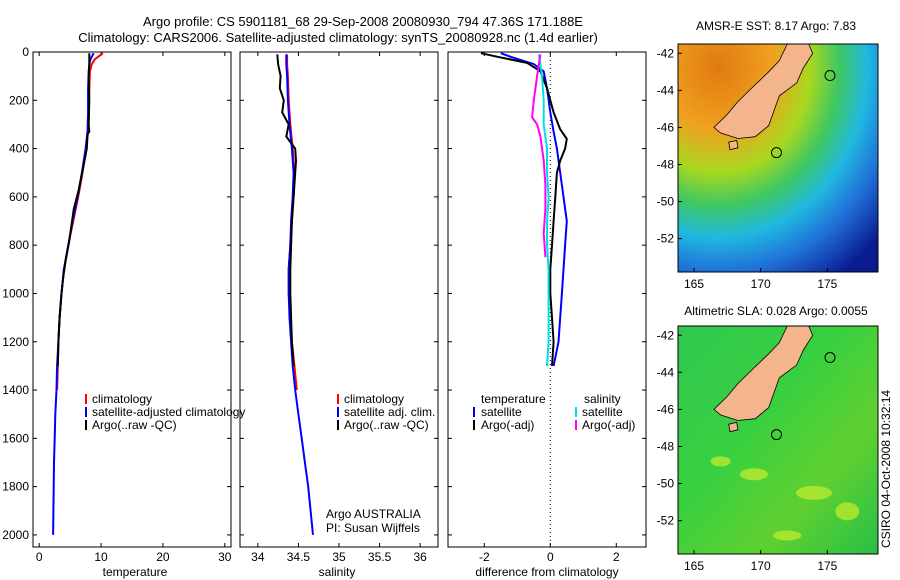 The height and width of the screenshot is (580, 900). I want to click on temperature-xlabel: temperature, so click(135, 572).